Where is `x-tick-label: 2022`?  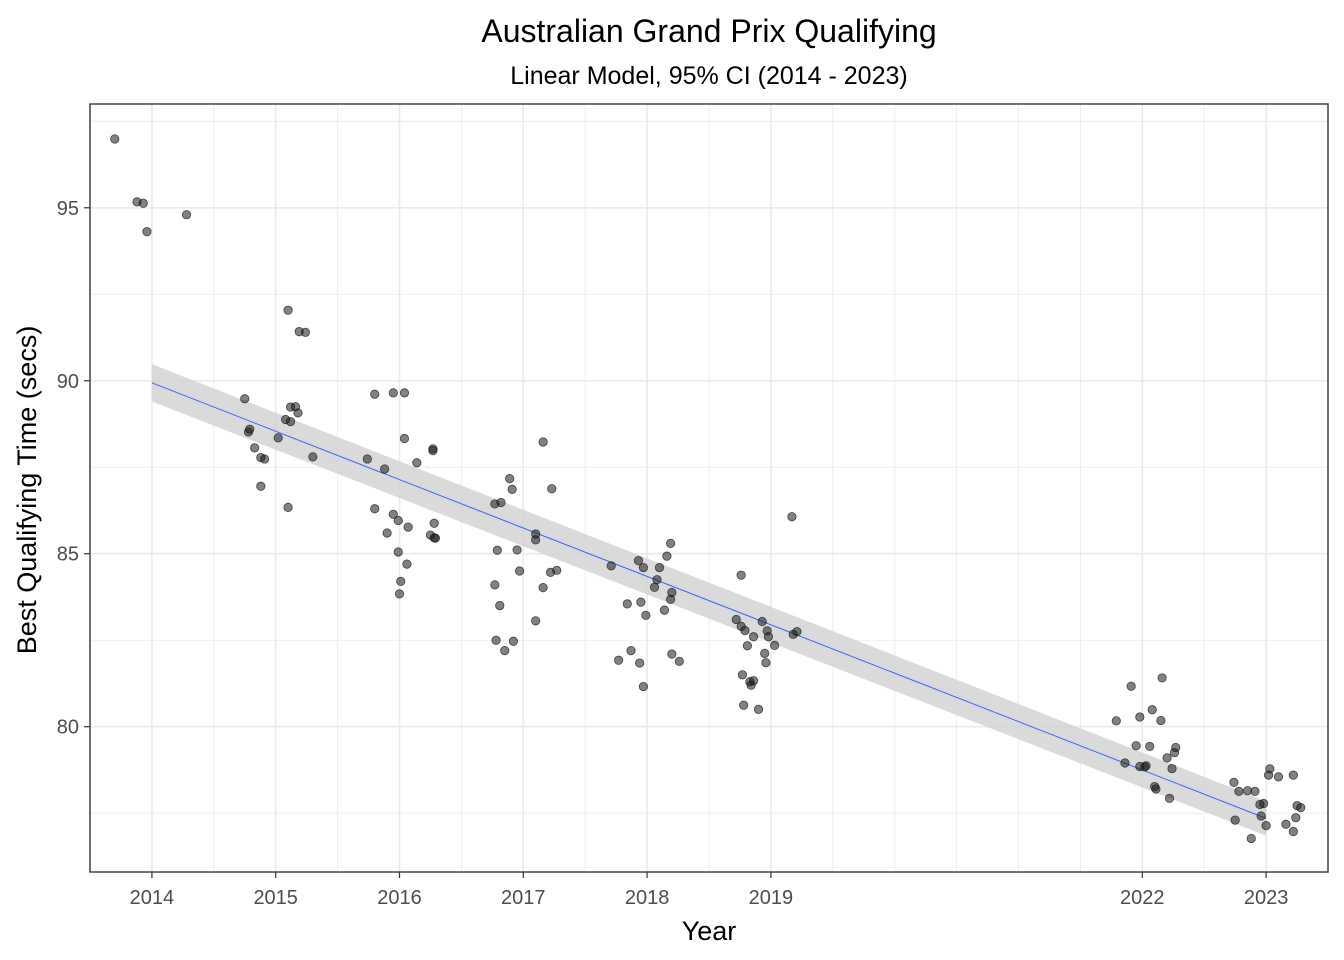
x-tick-label: 2022 is located at coordinates (1142, 898).